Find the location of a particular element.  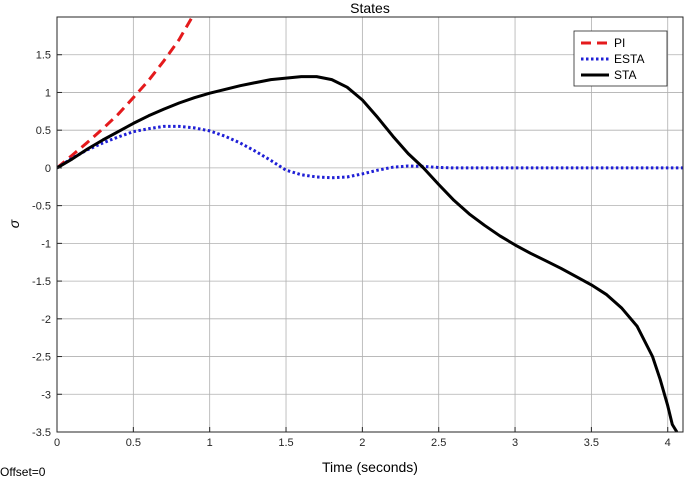

x-tick-label: 0 is located at coordinates (57, 443).